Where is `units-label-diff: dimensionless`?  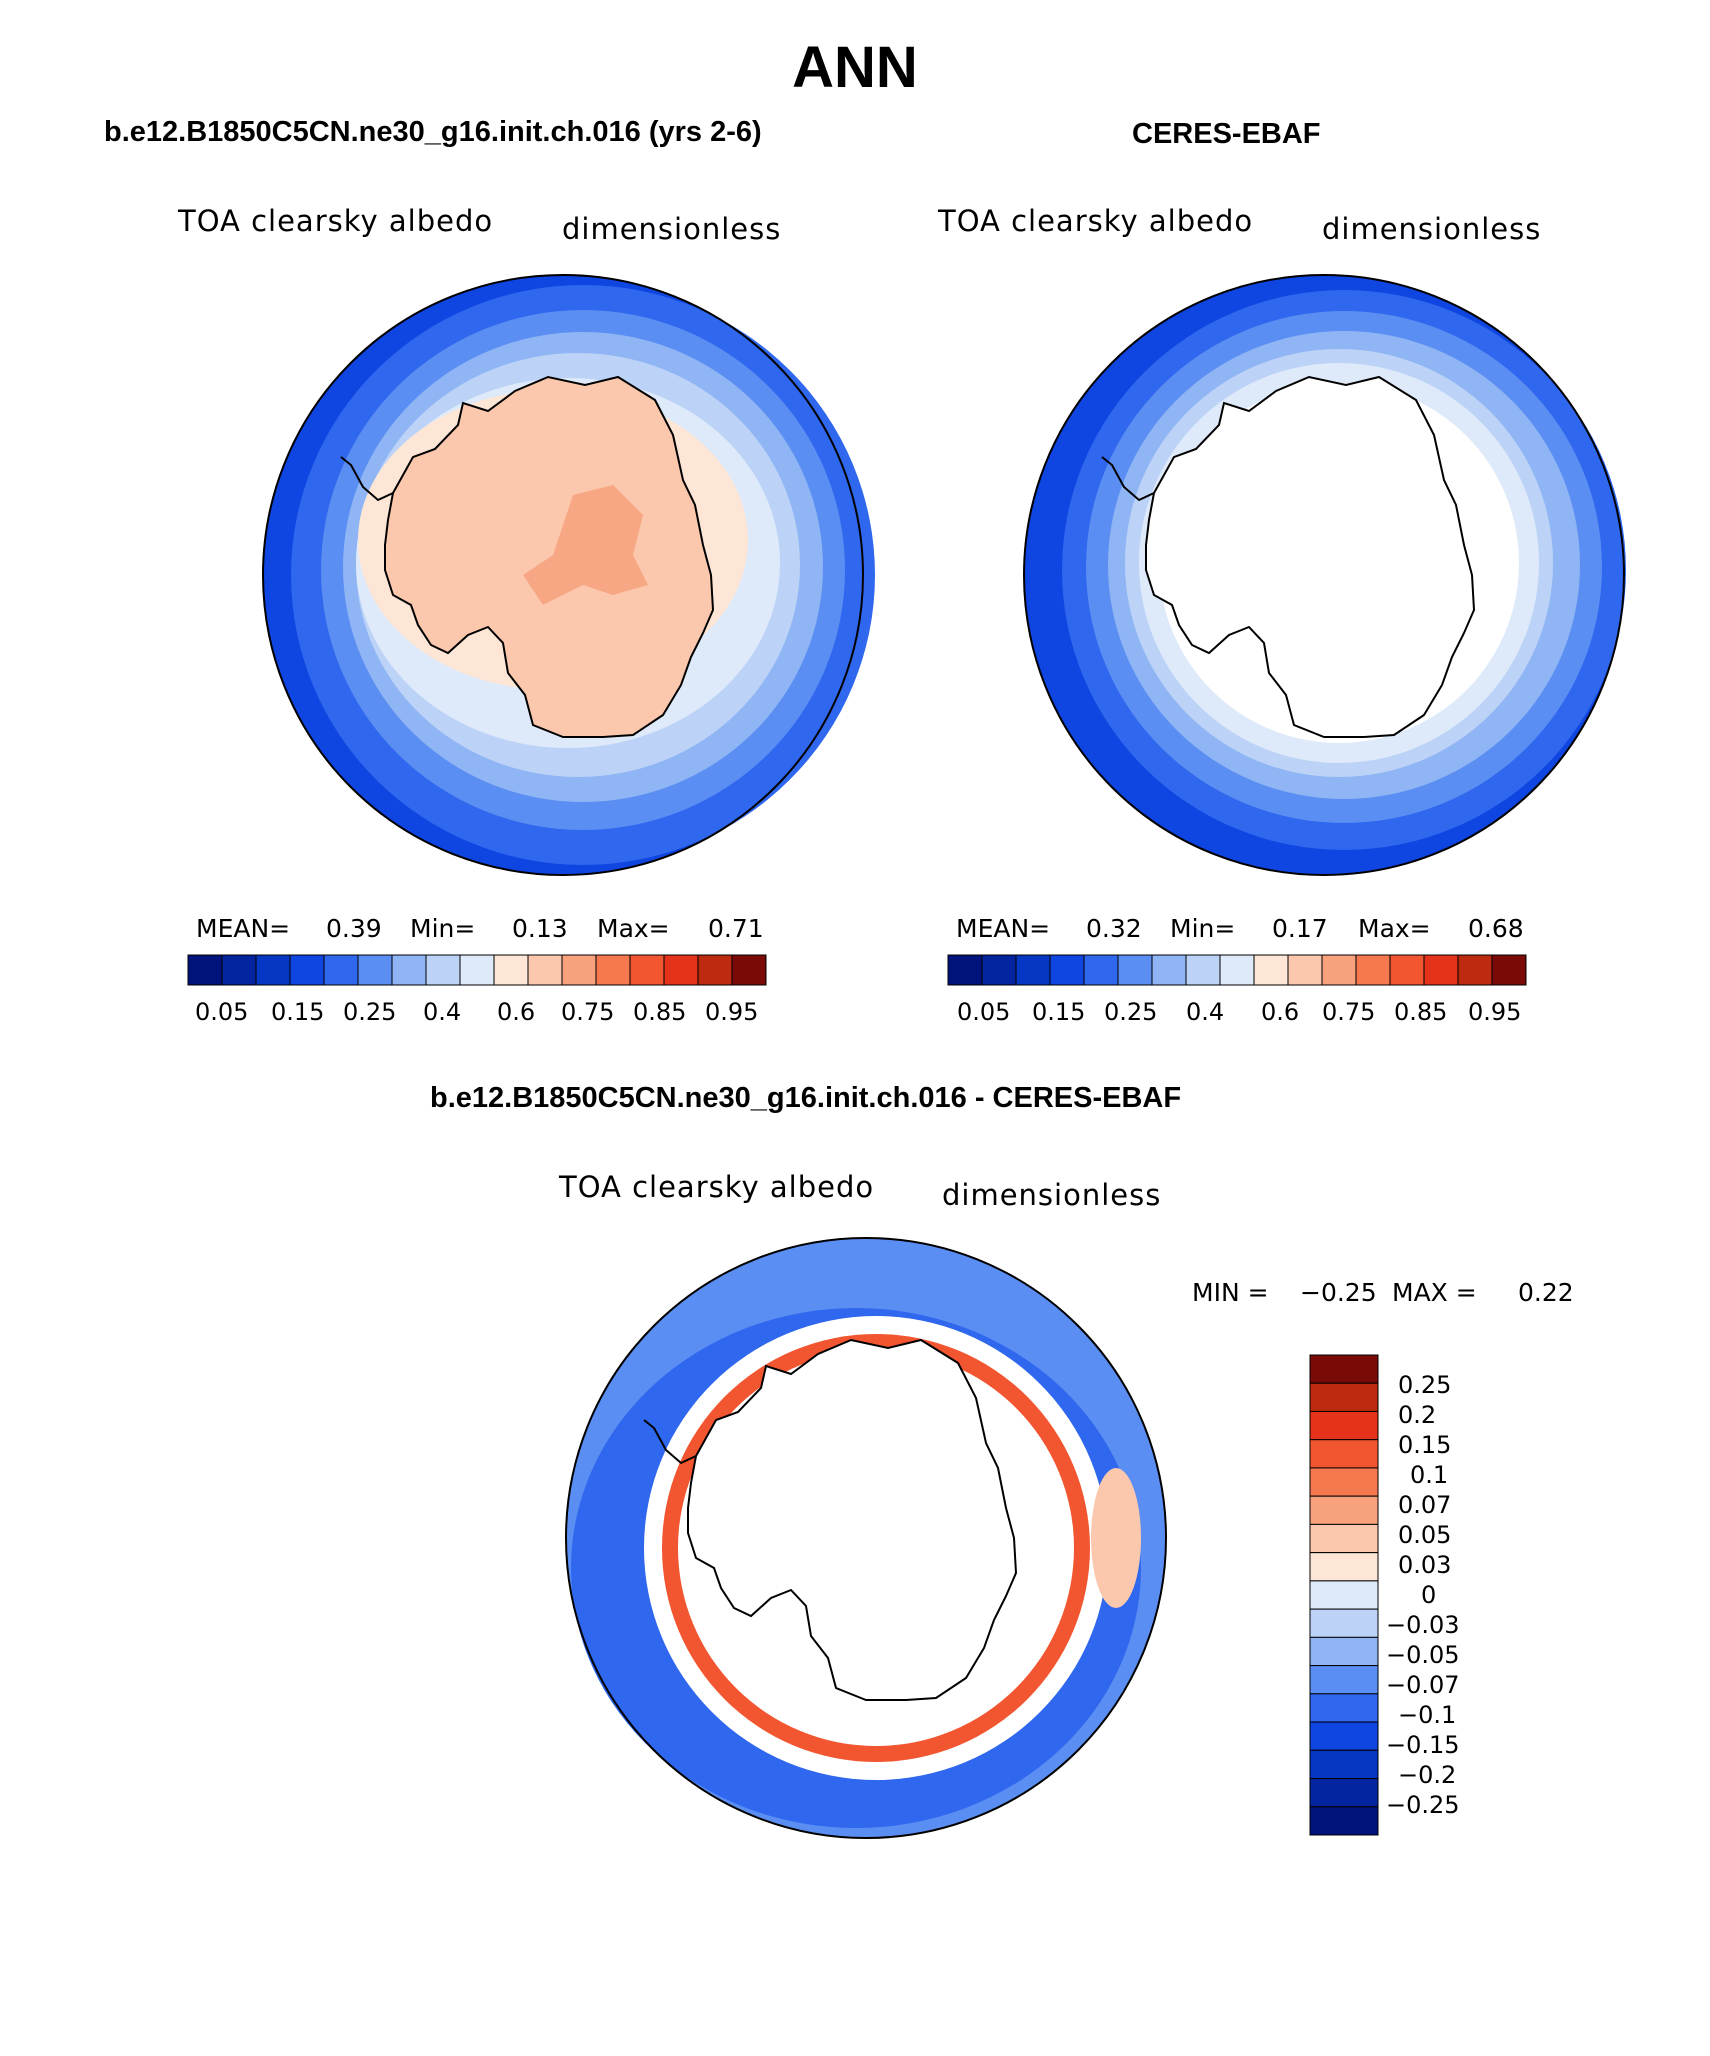
units-label-diff: dimensionless is located at coordinates (1052, 1195).